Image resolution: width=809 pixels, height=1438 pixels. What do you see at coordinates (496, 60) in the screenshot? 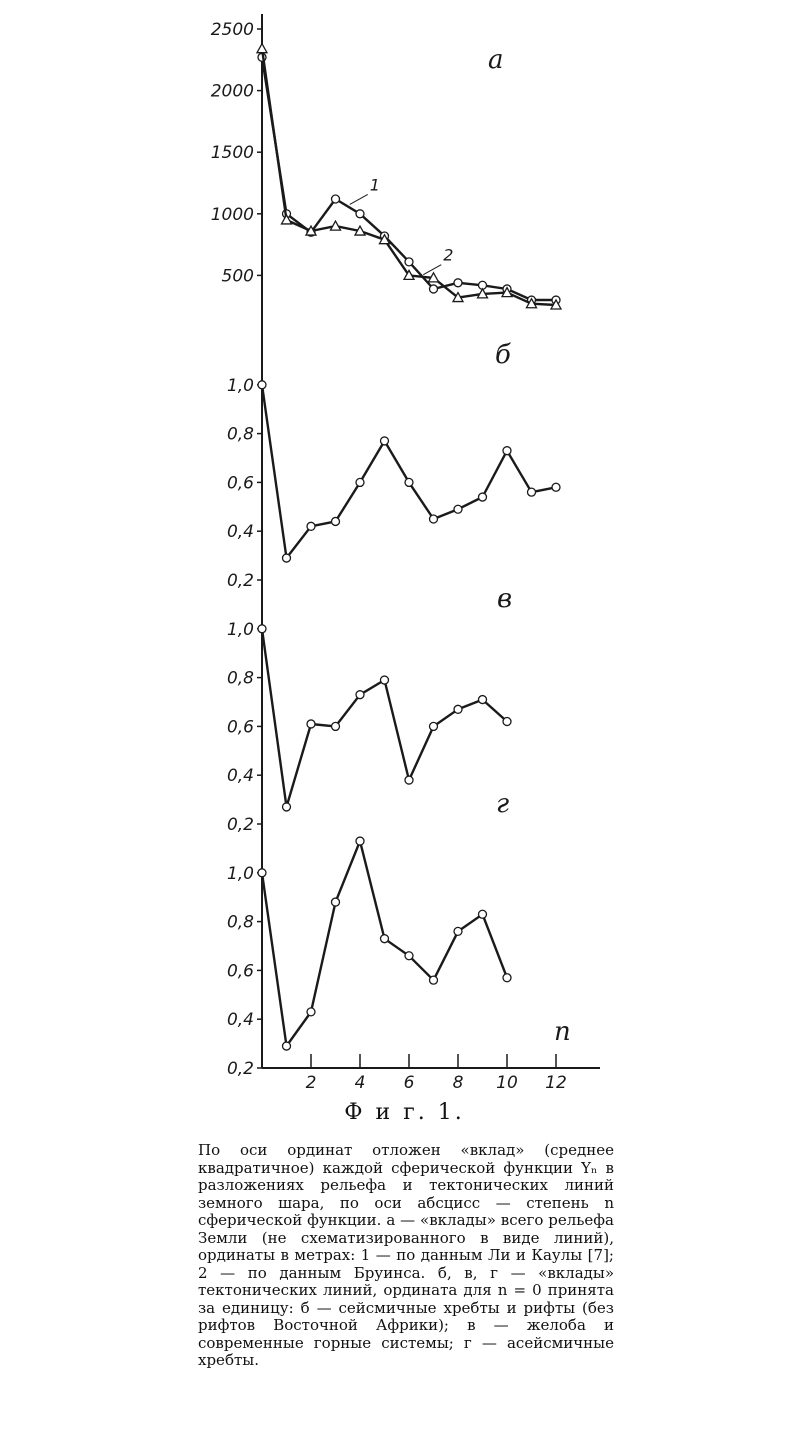
I see `panel-label-1: а` at bounding box center [496, 60].